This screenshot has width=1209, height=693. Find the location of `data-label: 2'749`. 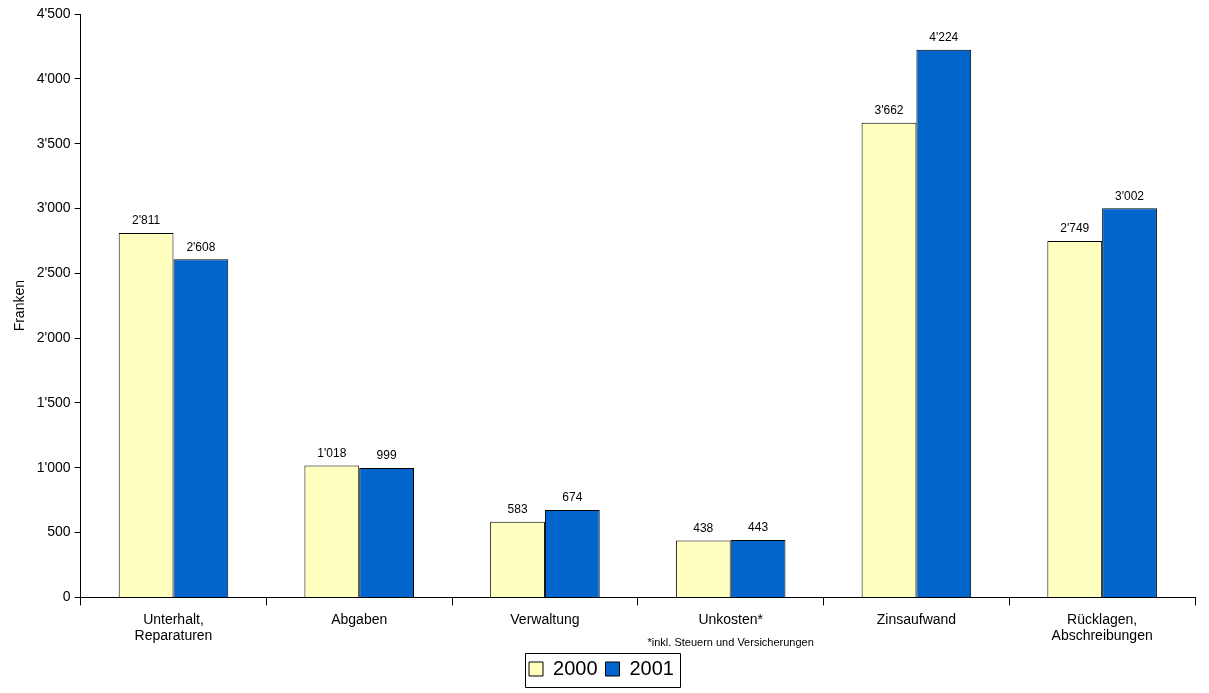

data-label: 2'749 is located at coordinates (1075, 228).